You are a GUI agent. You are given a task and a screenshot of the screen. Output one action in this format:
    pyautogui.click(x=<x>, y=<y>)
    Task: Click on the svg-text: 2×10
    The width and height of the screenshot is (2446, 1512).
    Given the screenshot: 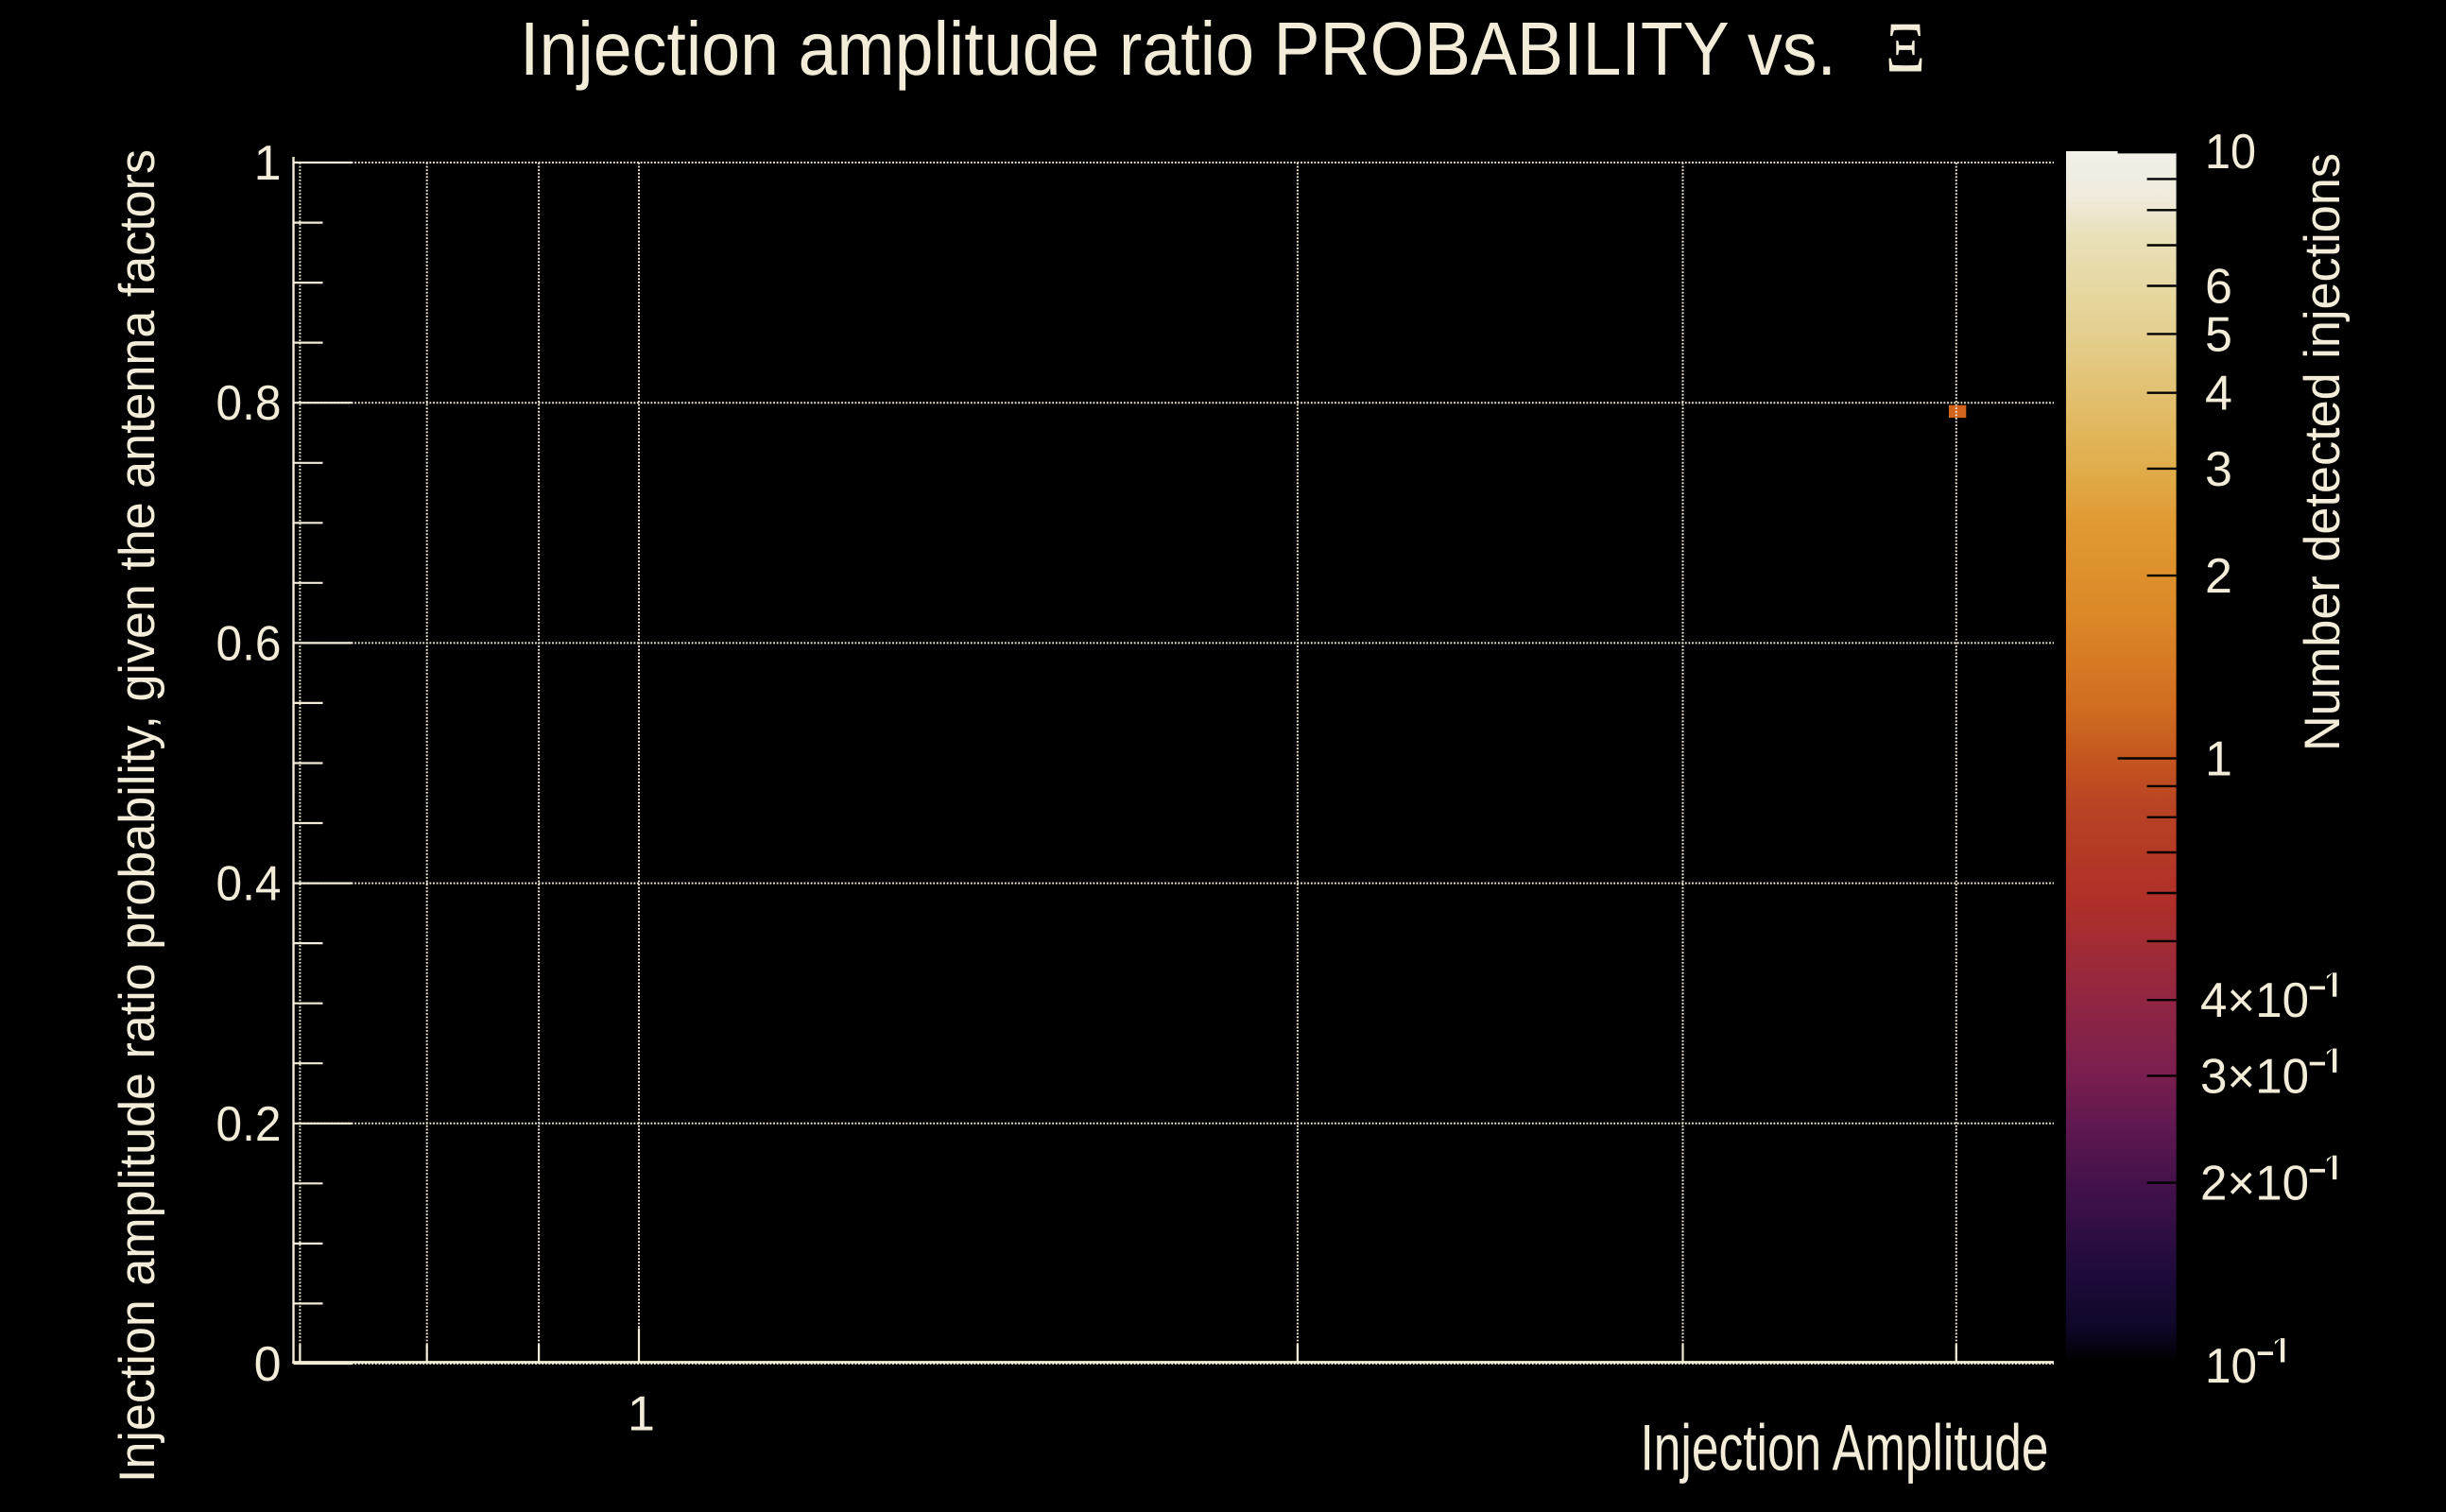 What is the action you would take?
    pyautogui.click(x=2254, y=1184)
    